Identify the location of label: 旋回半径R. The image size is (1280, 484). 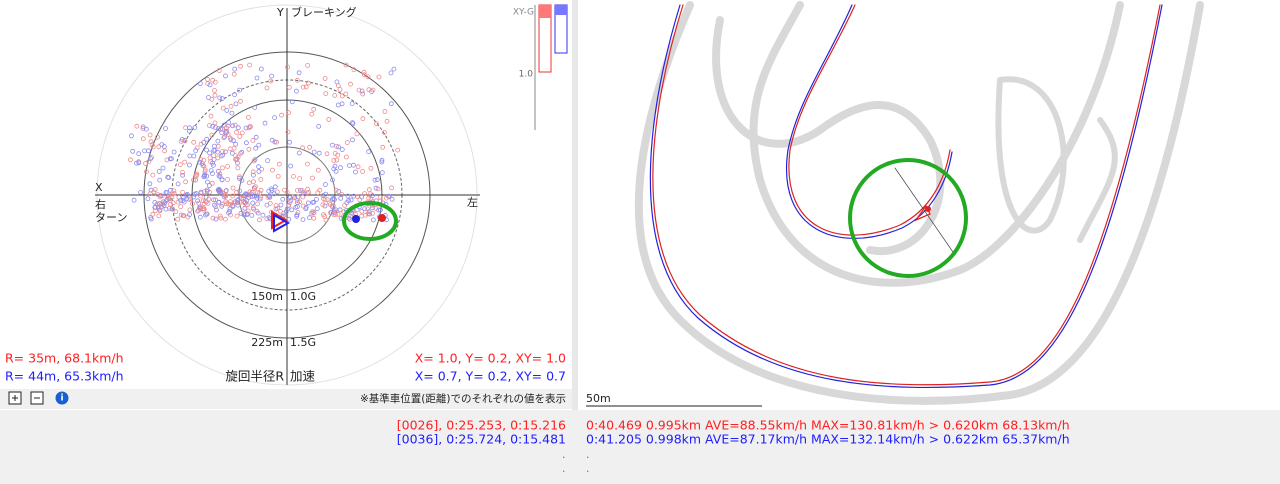
(254, 376).